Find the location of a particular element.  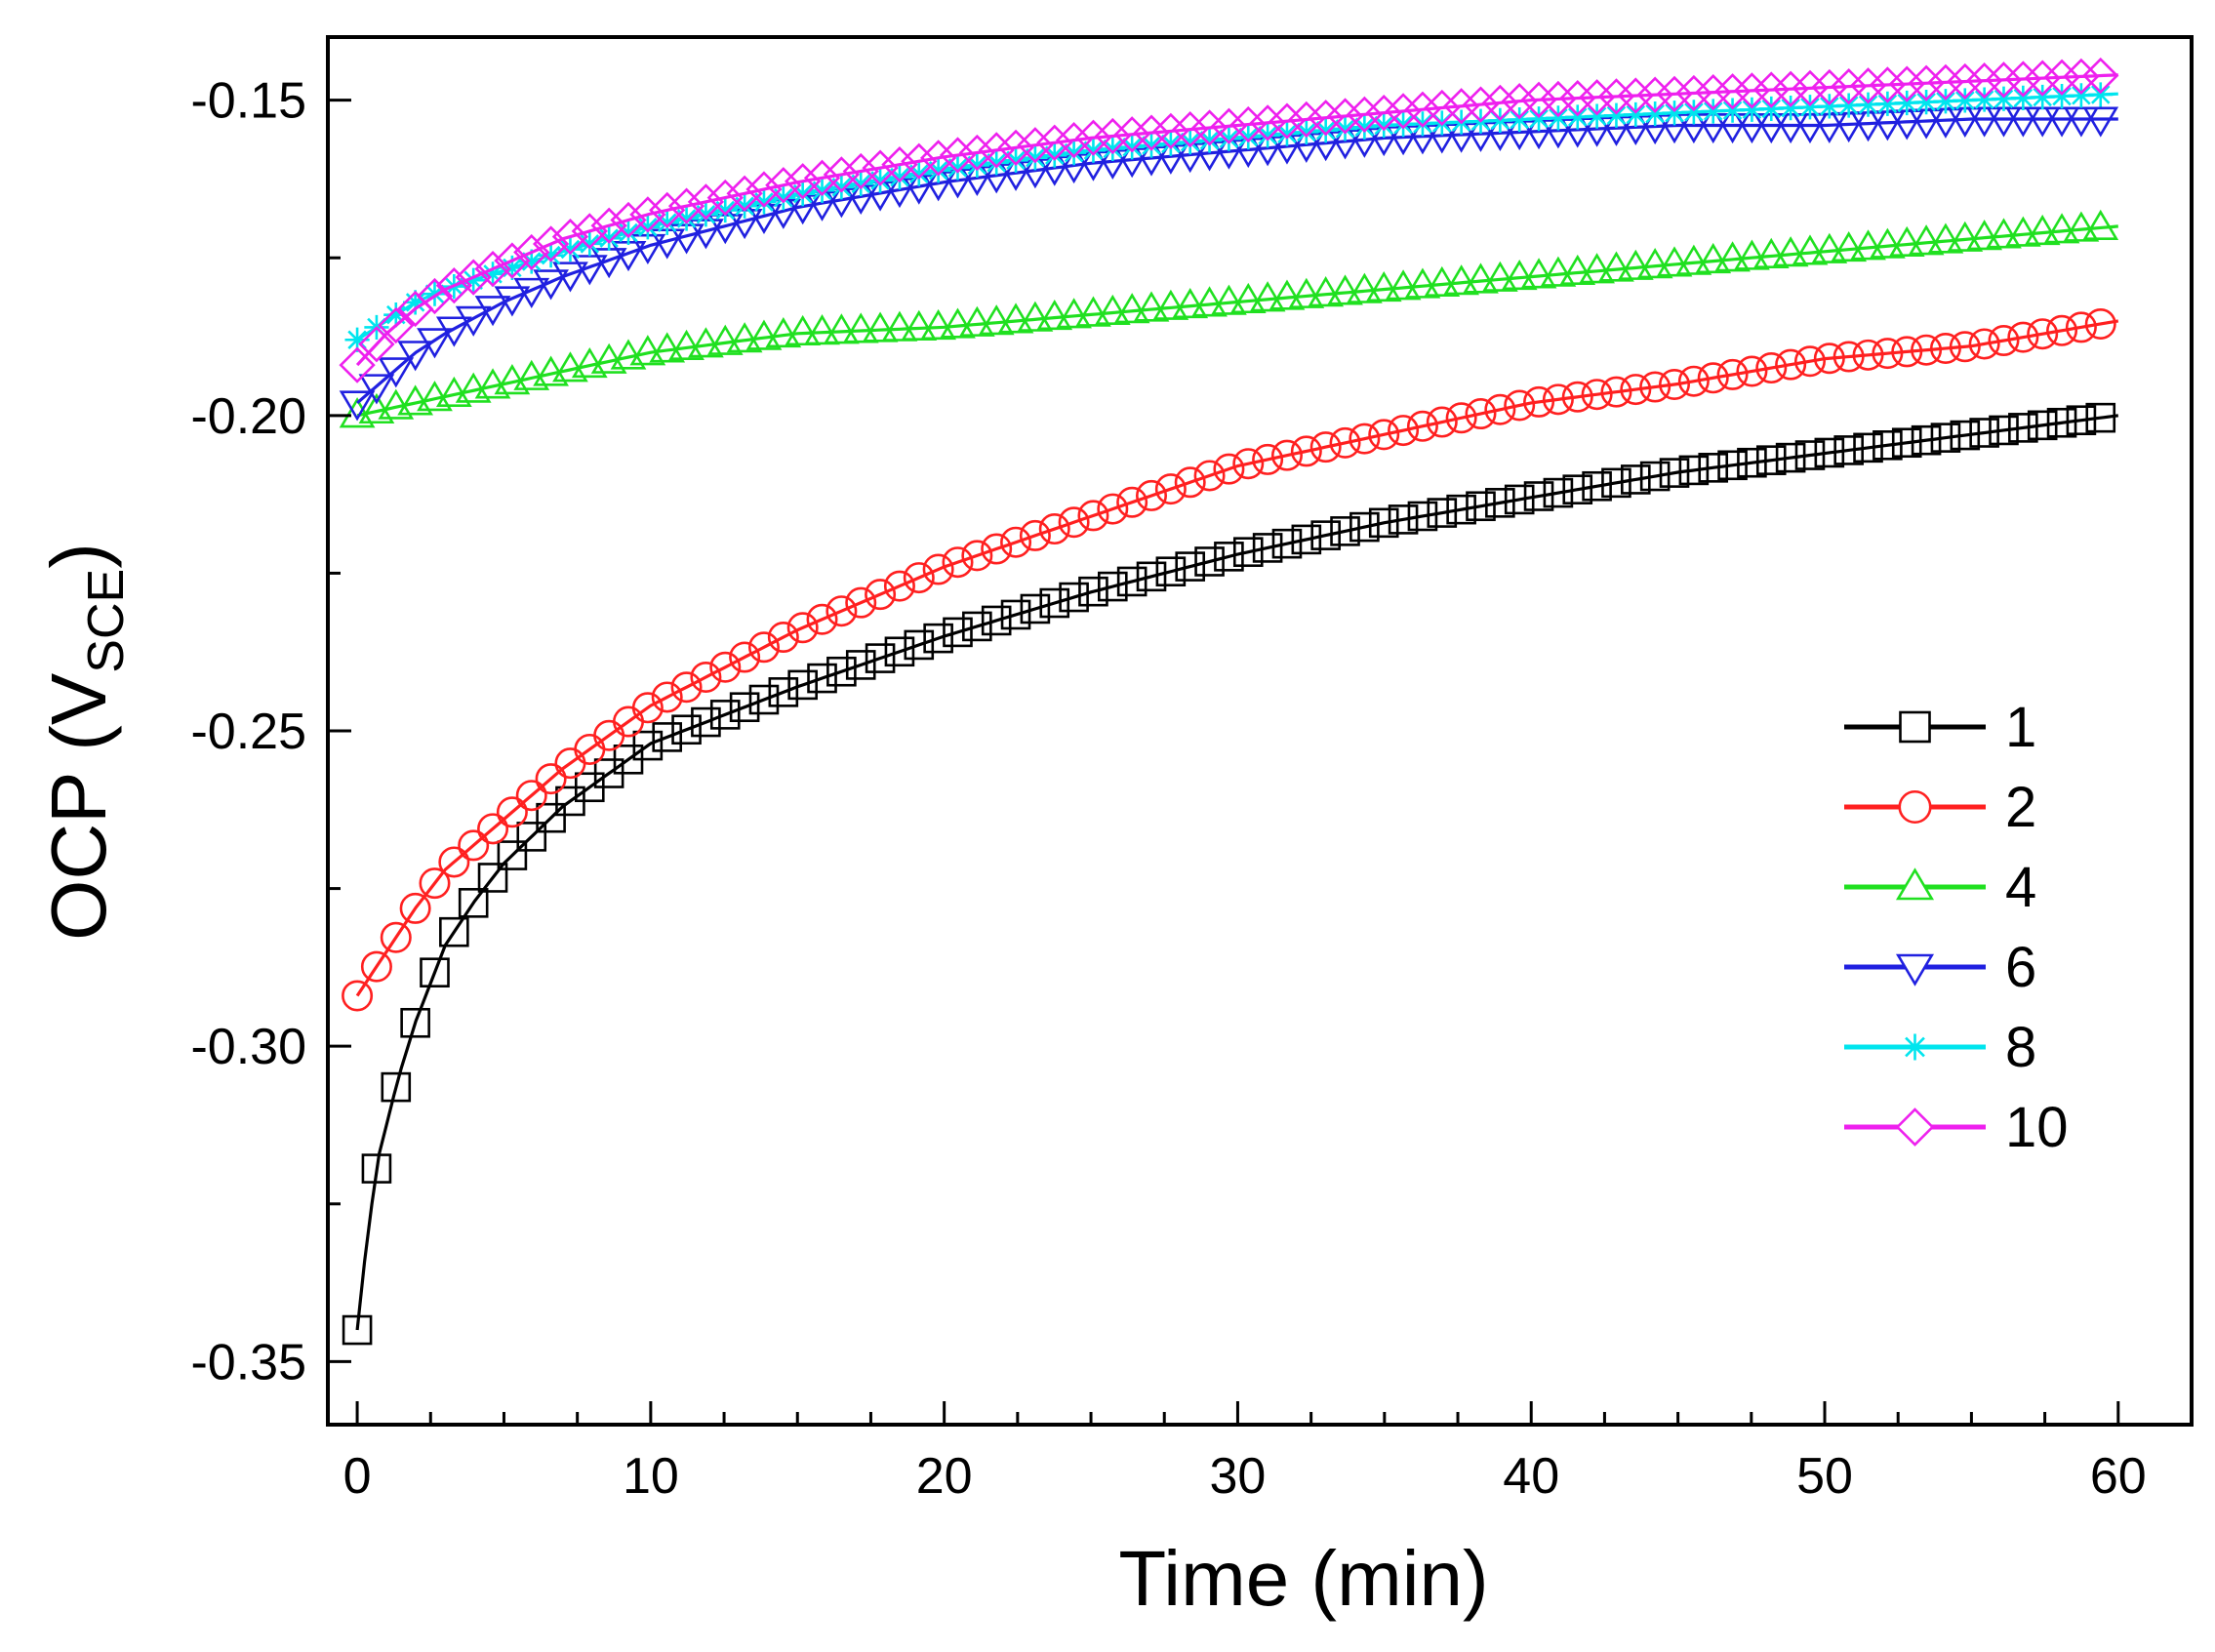

legend-label: 6 is located at coordinates (2021, 968).